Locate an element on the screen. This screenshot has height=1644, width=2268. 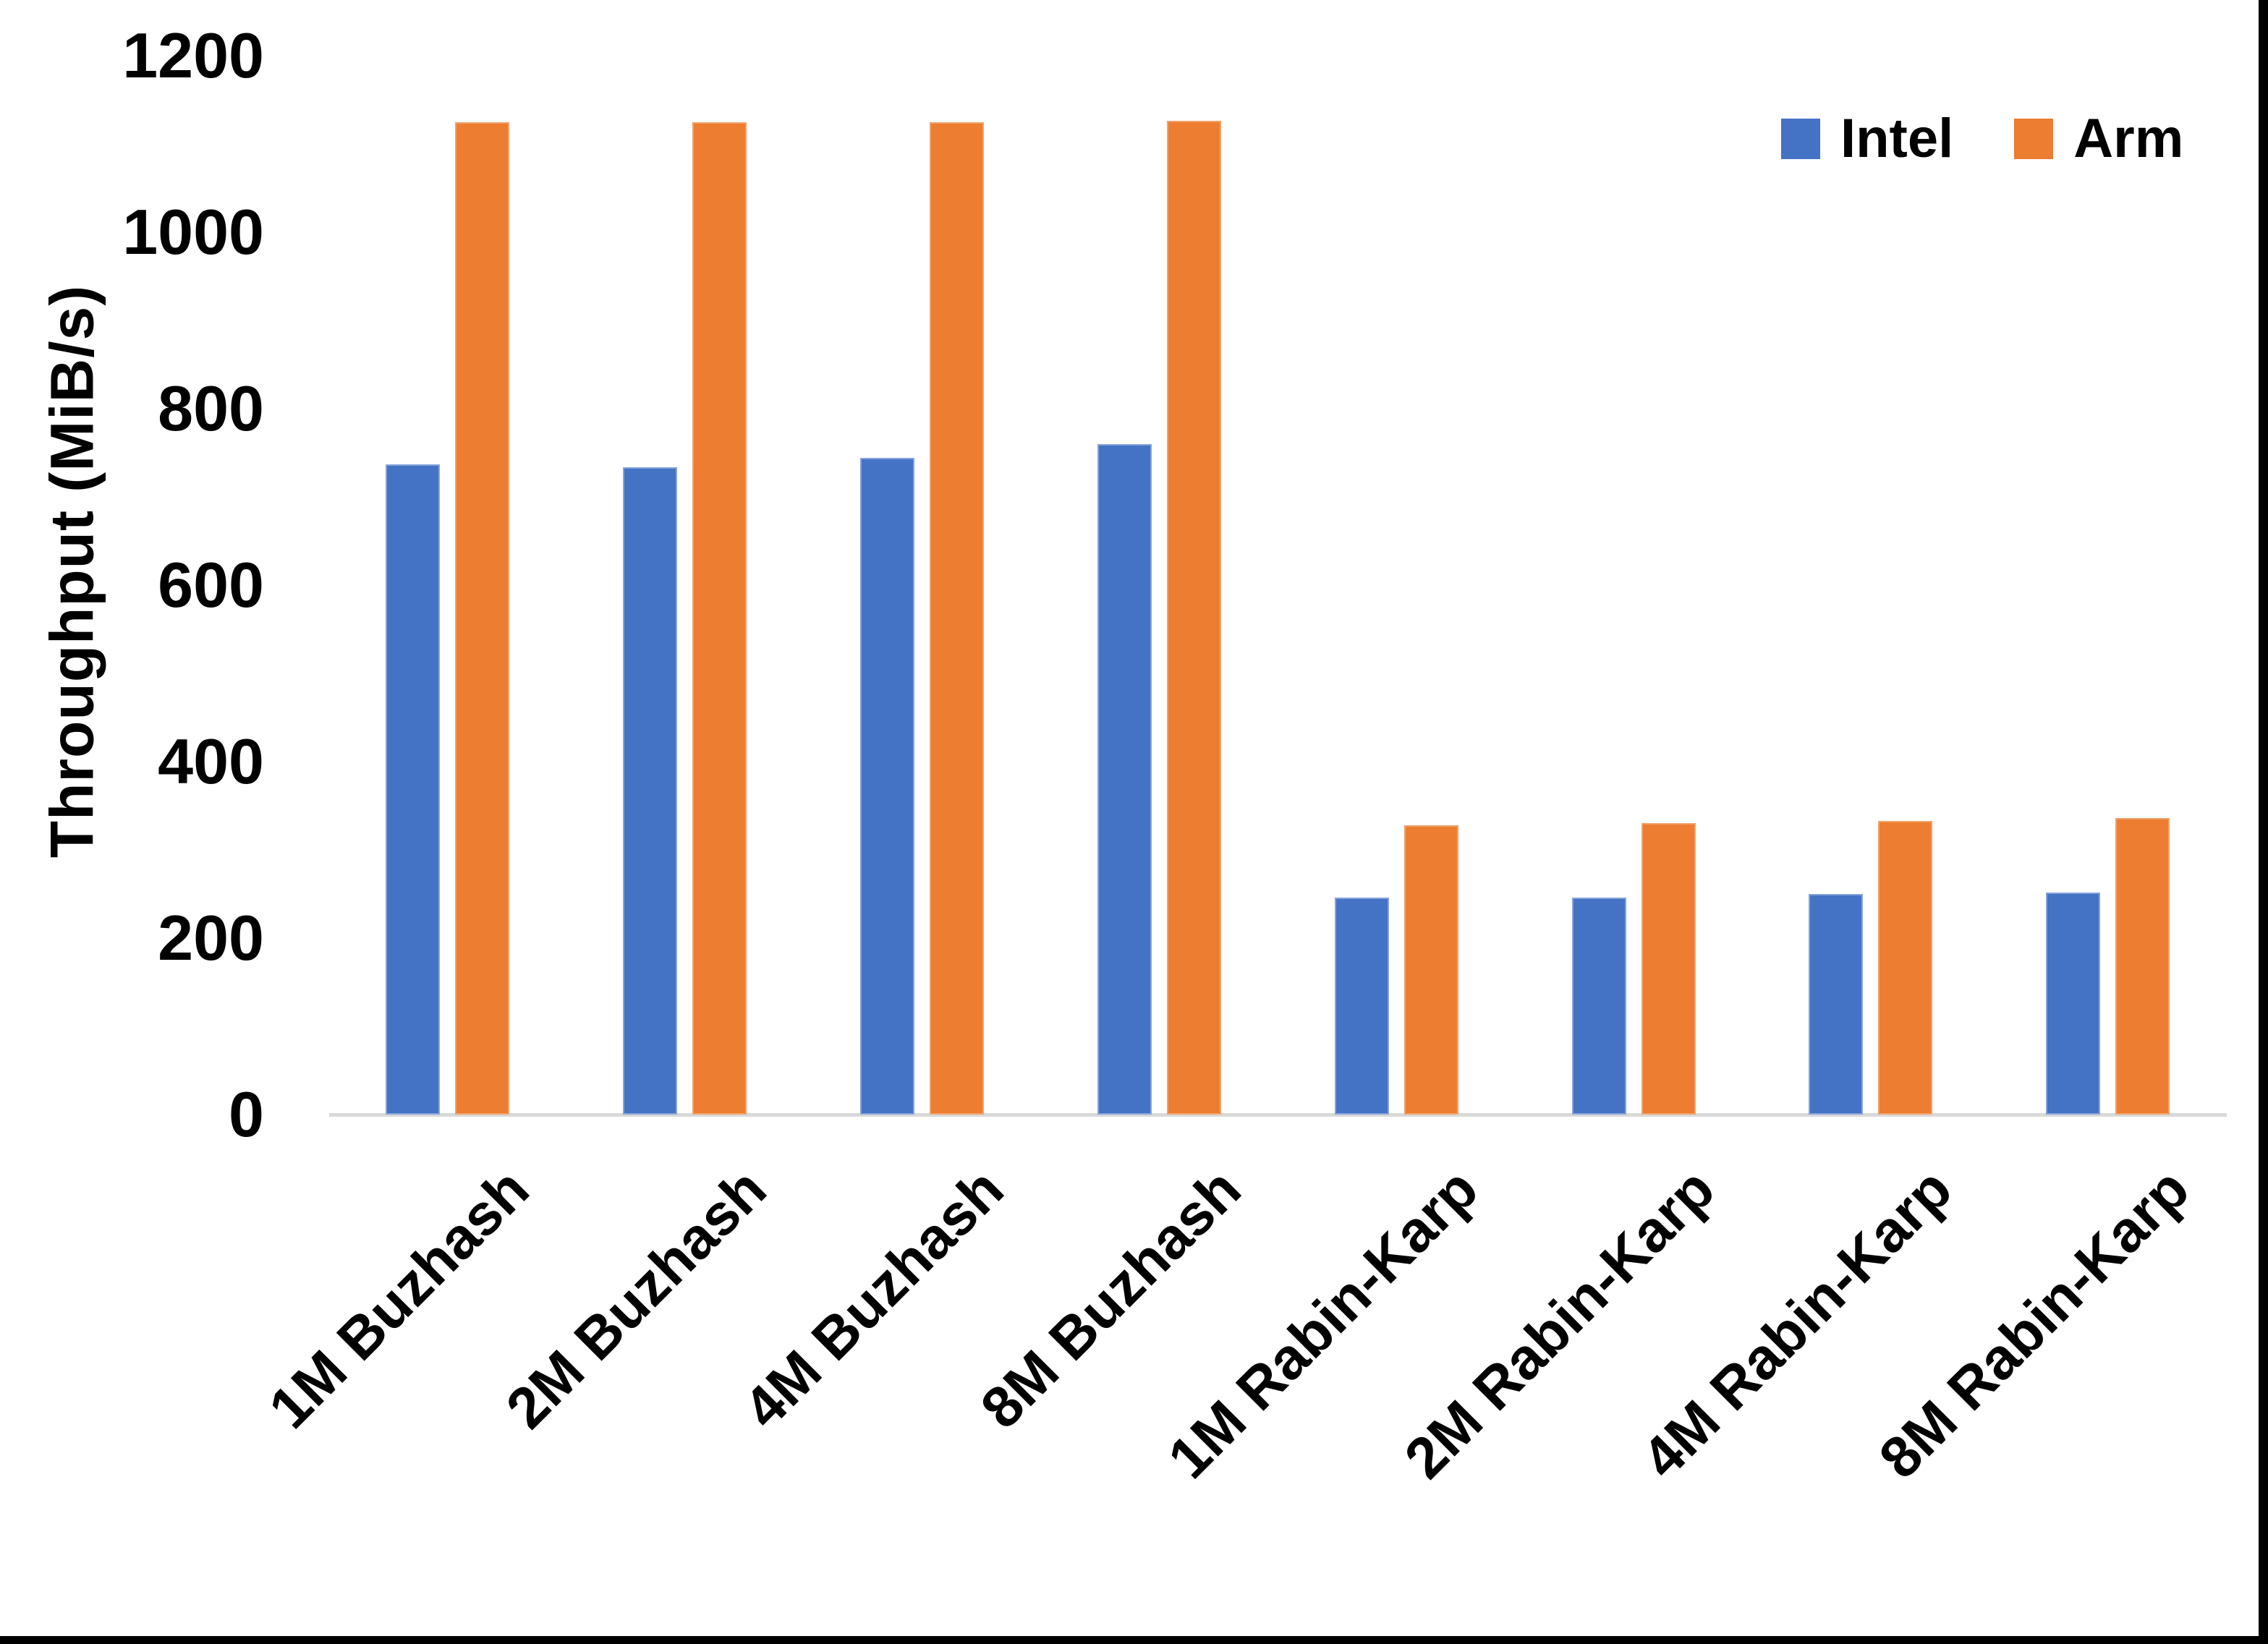
y-tick-label-600: 600 is located at coordinates (211, 585).